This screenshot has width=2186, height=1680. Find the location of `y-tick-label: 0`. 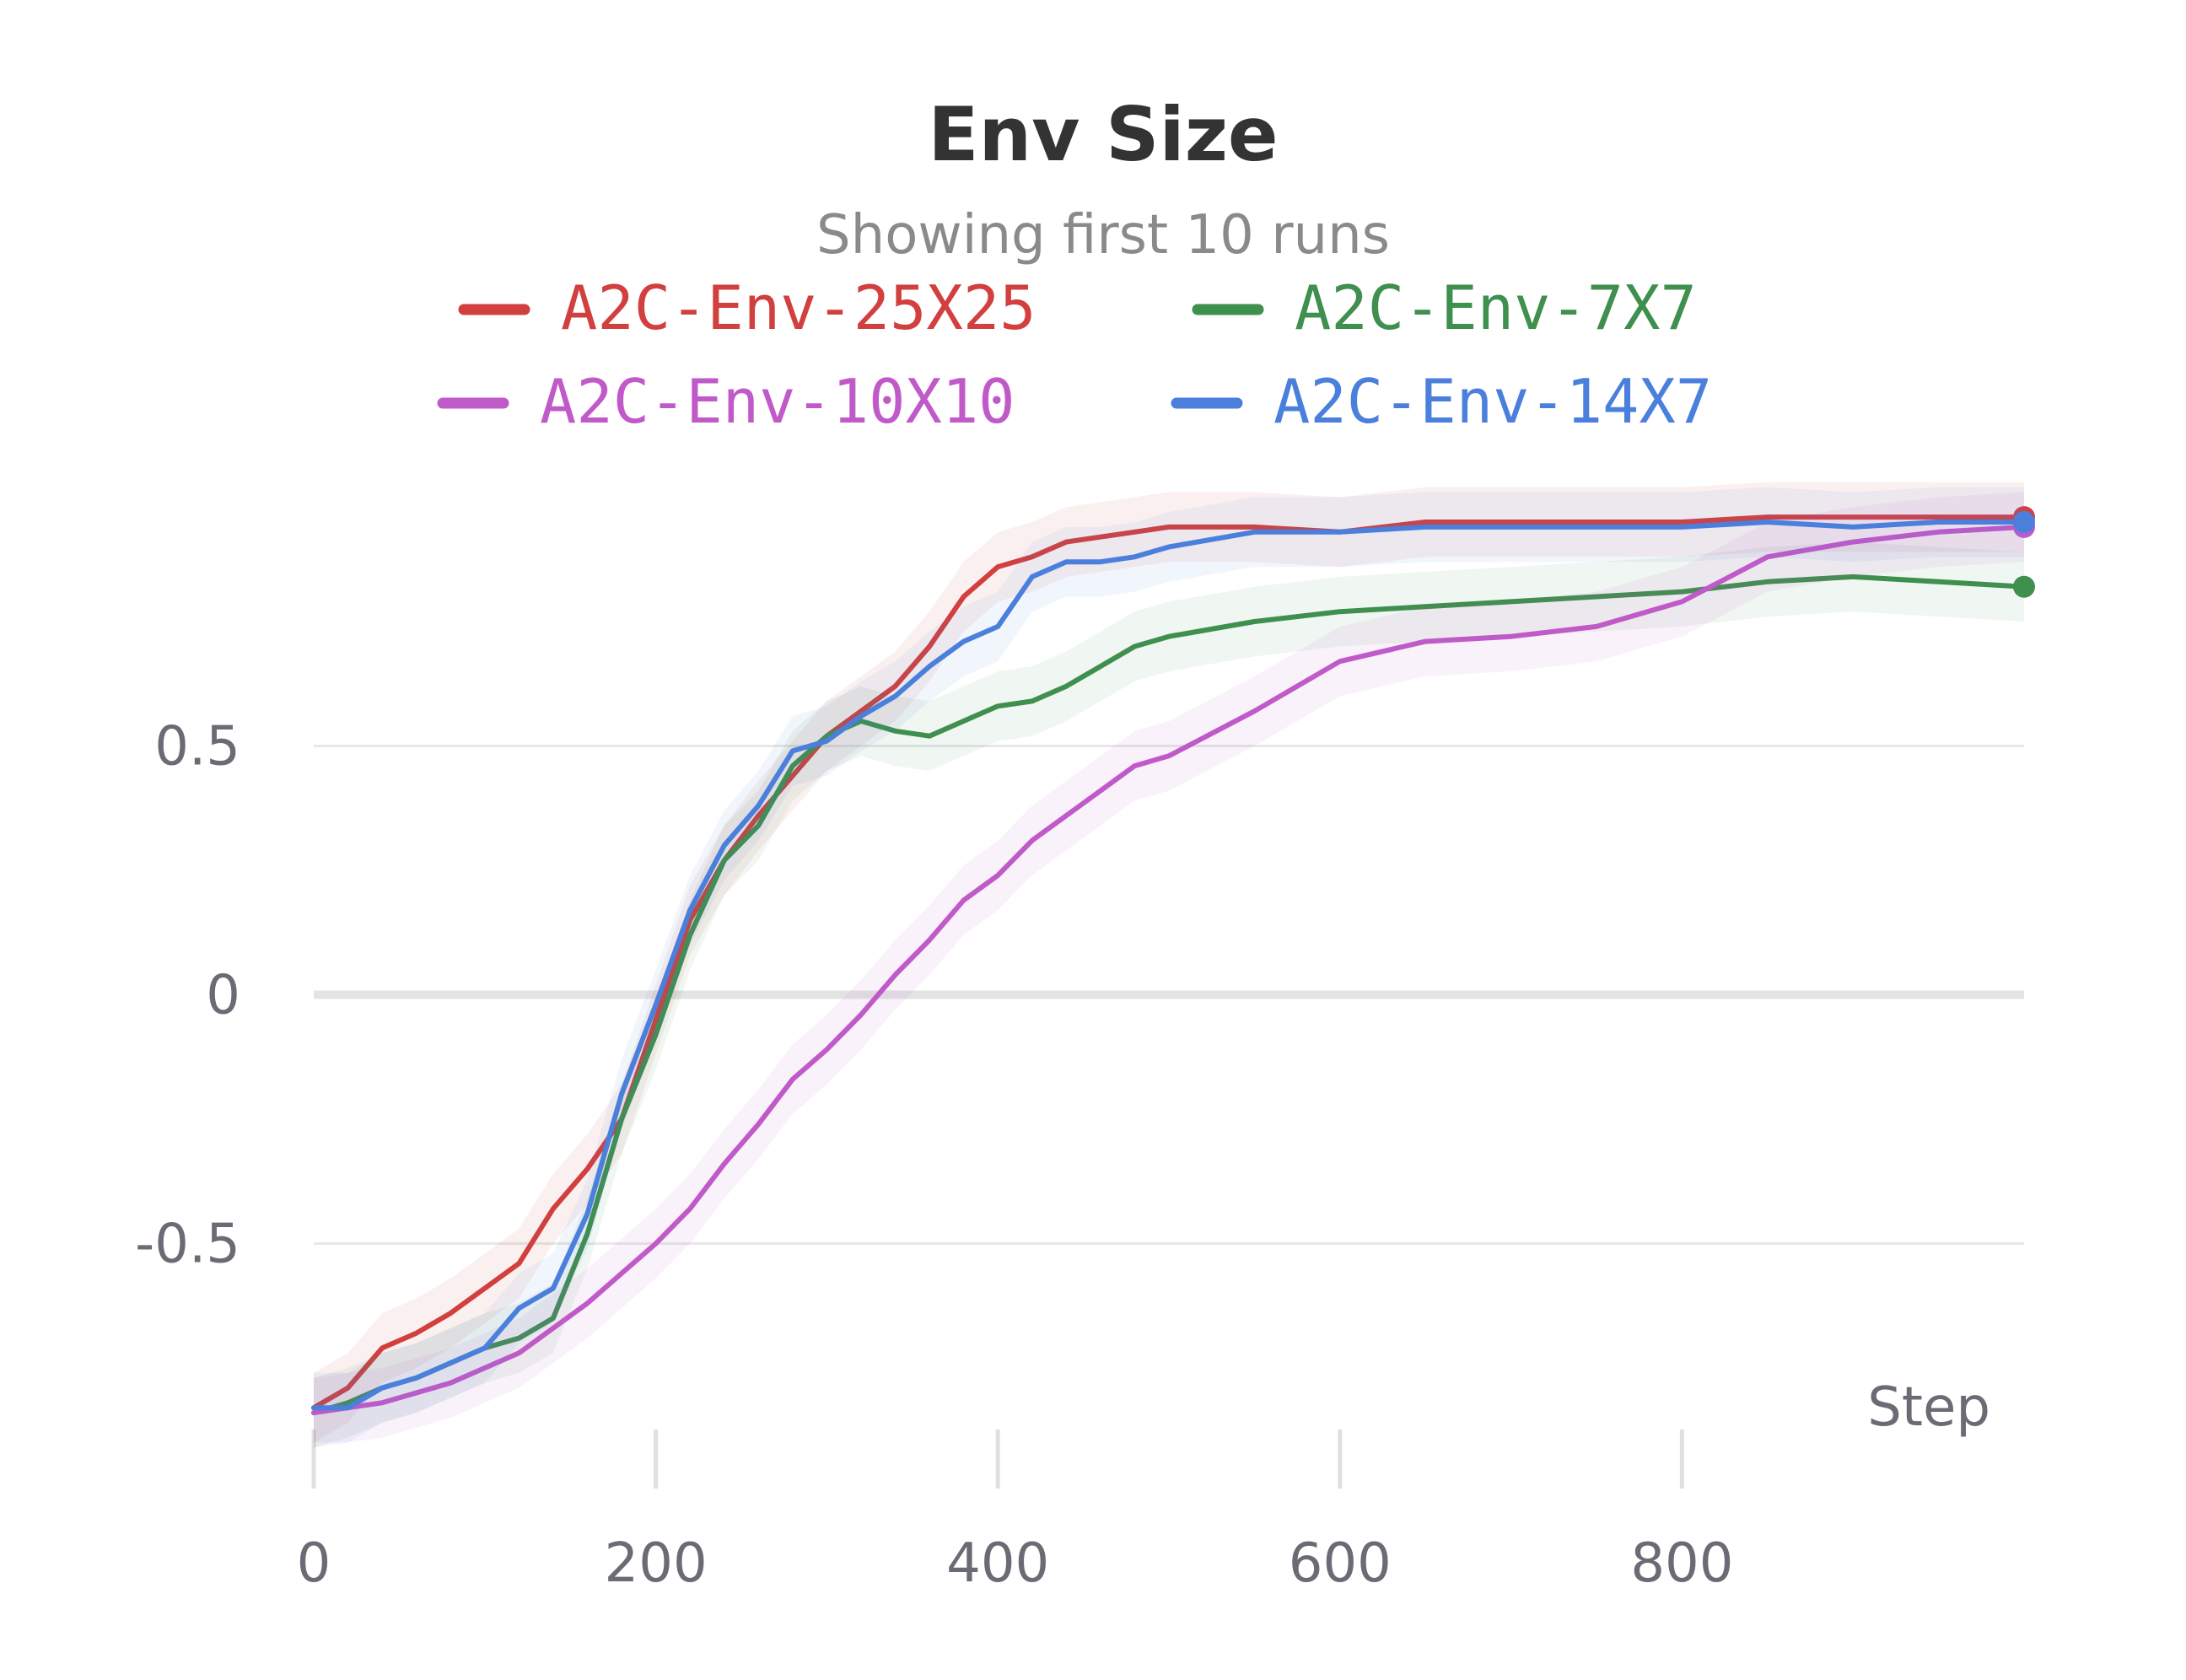

y-tick-label: 0 is located at coordinates (223, 996).